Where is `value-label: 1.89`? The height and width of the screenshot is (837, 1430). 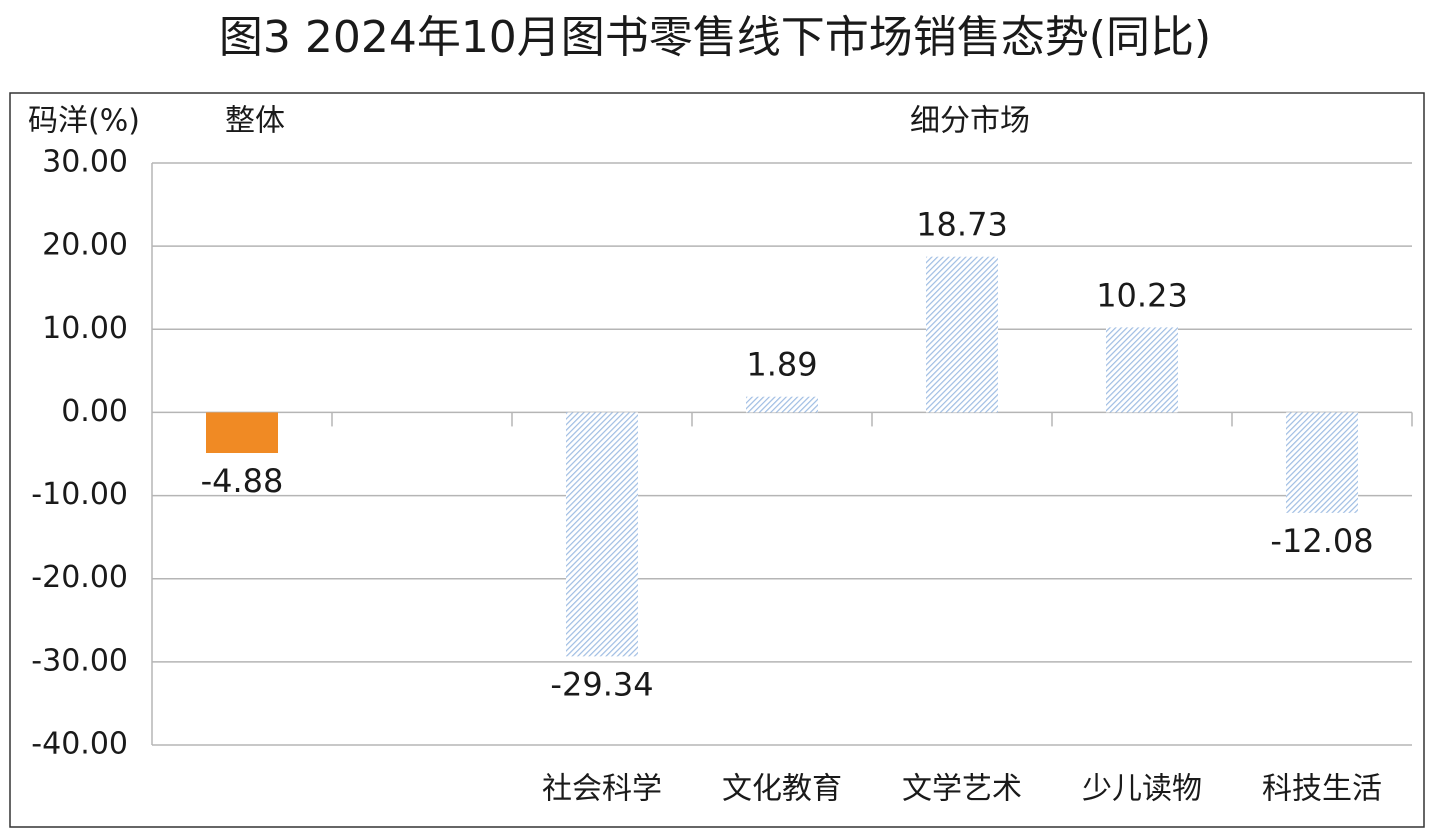
value-label: 1.89 is located at coordinates (781, 365).